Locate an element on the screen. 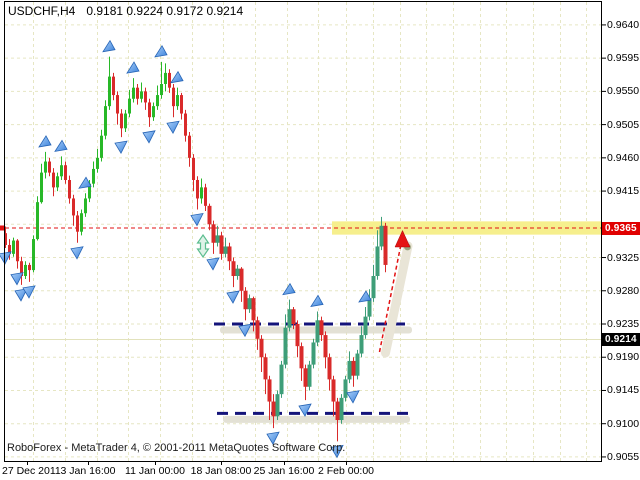 Image resolution: width=640 pixels, height=480 pixels. support-line-lower-shadow is located at coordinates (316, 419).